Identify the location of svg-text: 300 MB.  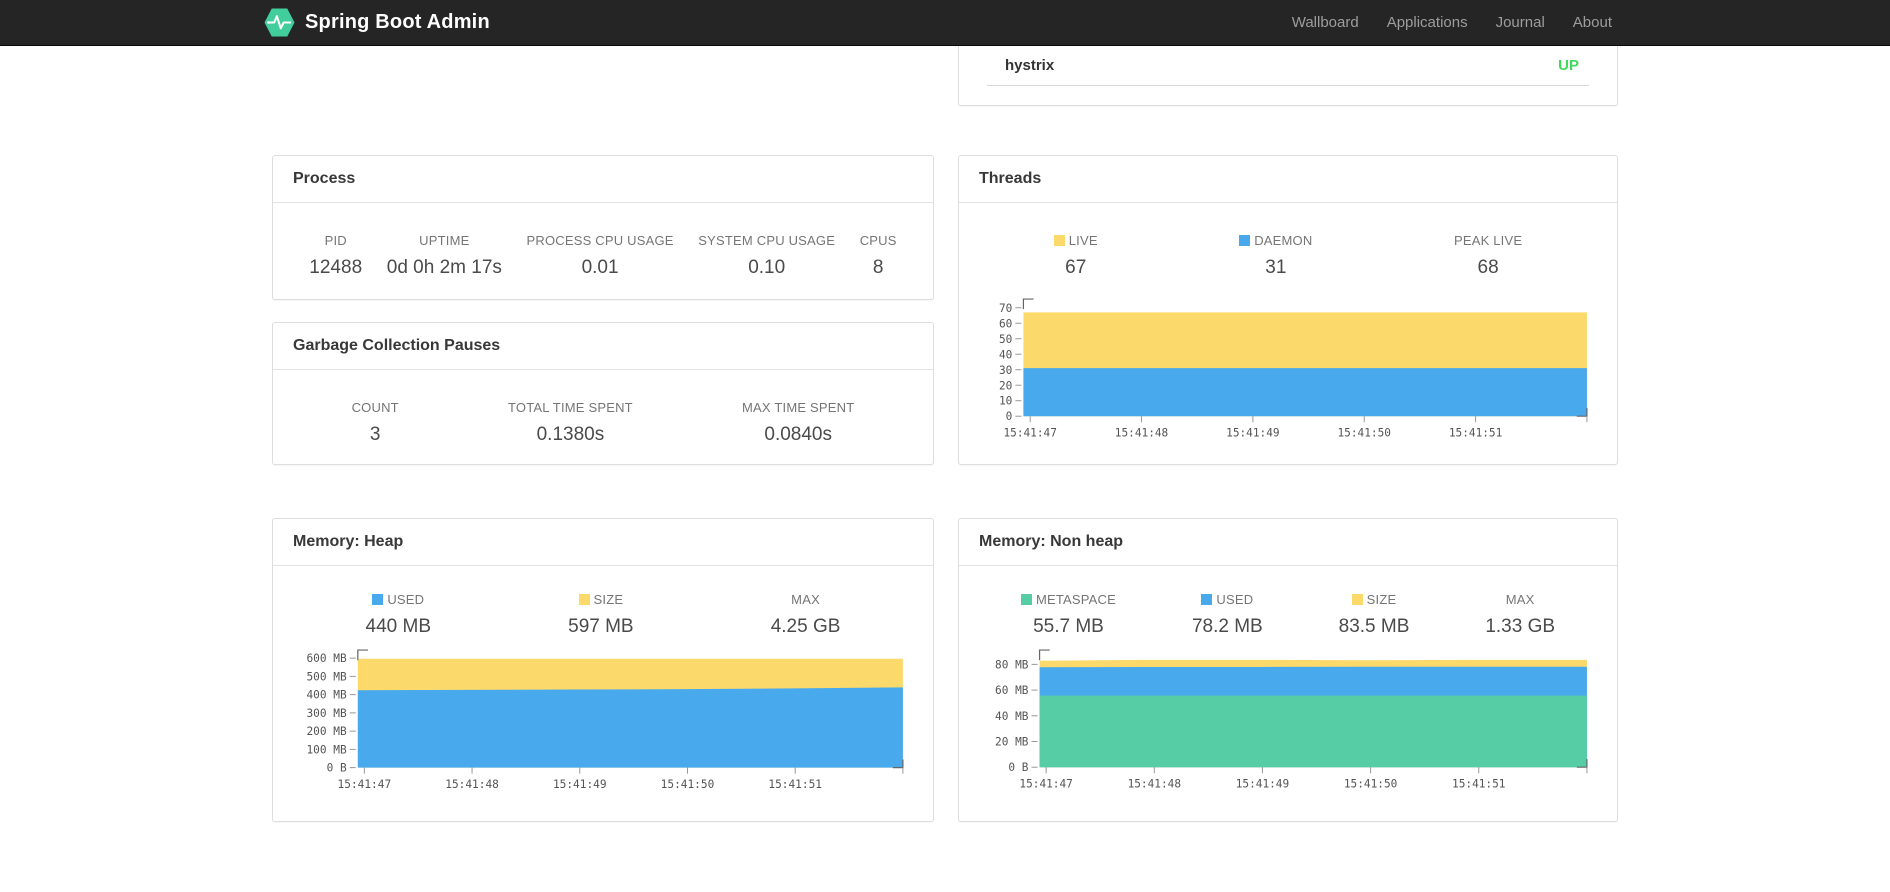
(326, 713).